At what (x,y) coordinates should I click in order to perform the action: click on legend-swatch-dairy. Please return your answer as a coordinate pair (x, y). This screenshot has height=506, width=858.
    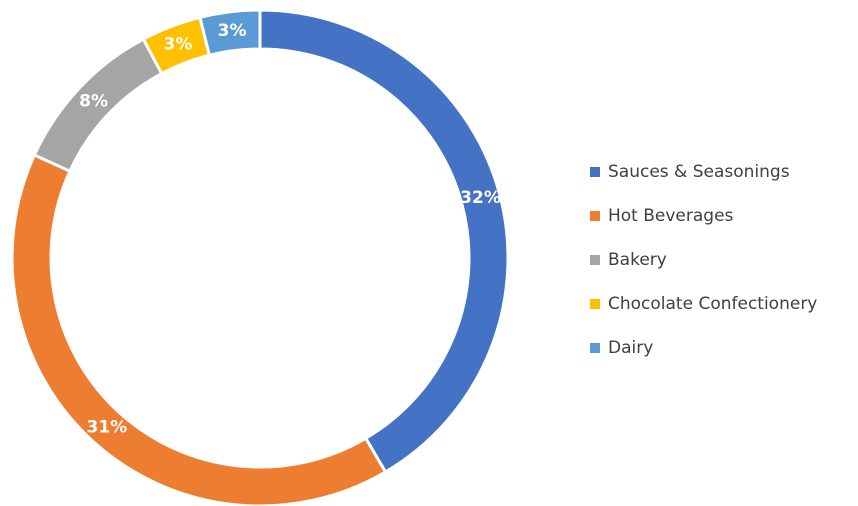
    Looking at the image, I should click on (595, 348).